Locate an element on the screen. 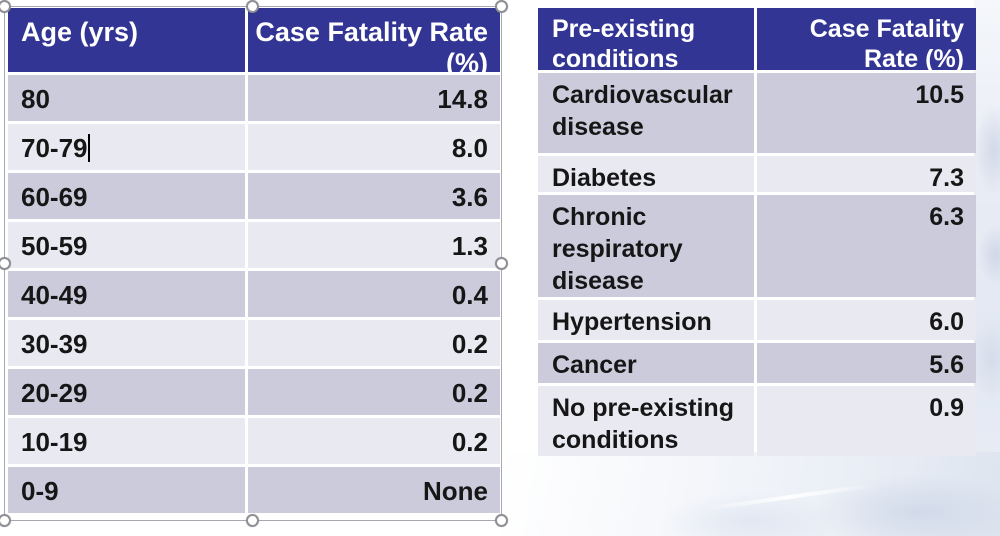 This screenshot has width=1000, height=536. table-row: Cancer 5.6 is located at coordinates (757, 363).